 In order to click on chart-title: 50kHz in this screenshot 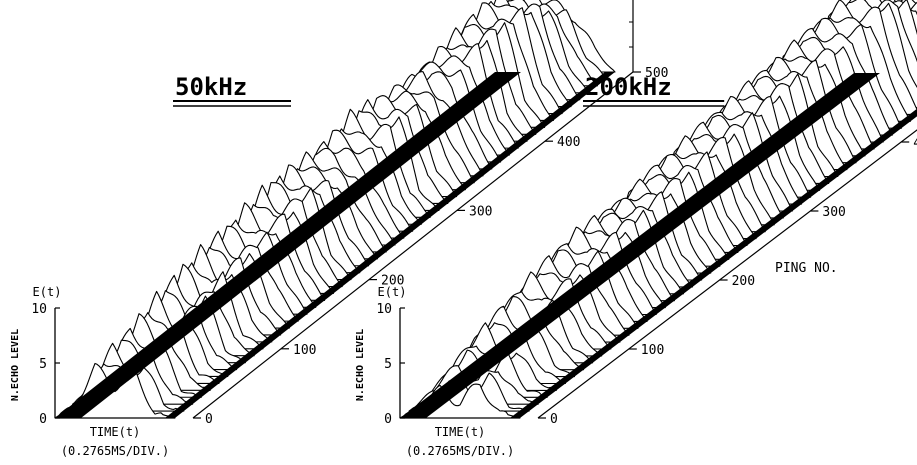, I will do `click(211, 87)`.